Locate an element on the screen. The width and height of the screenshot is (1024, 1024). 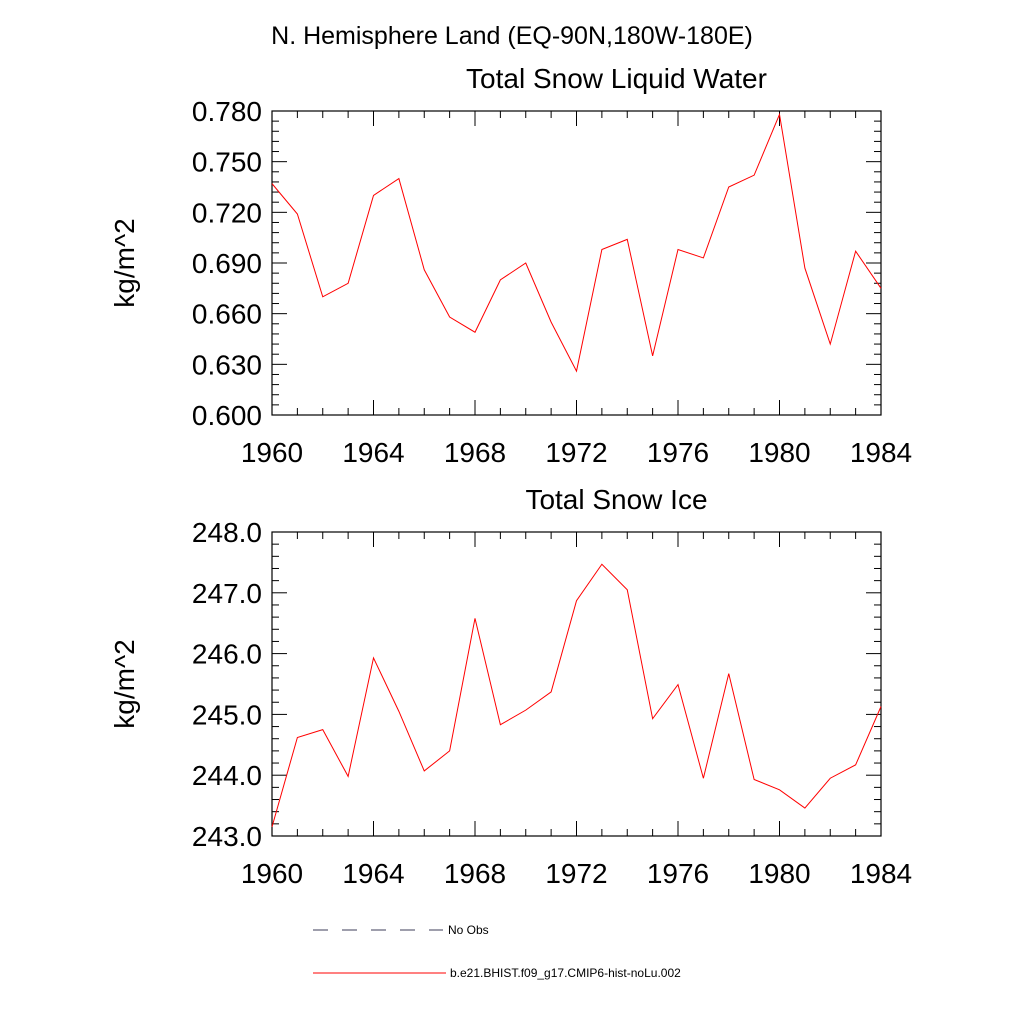
chart-title: Total Snow Liquid Water is located at coordinates (616, 78).